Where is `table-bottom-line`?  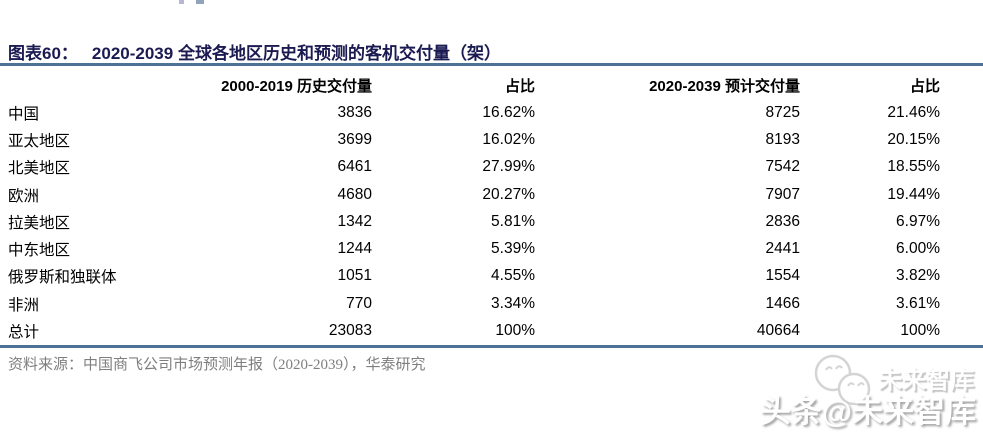
table-bottom-line is located at coordinates (491, 346).